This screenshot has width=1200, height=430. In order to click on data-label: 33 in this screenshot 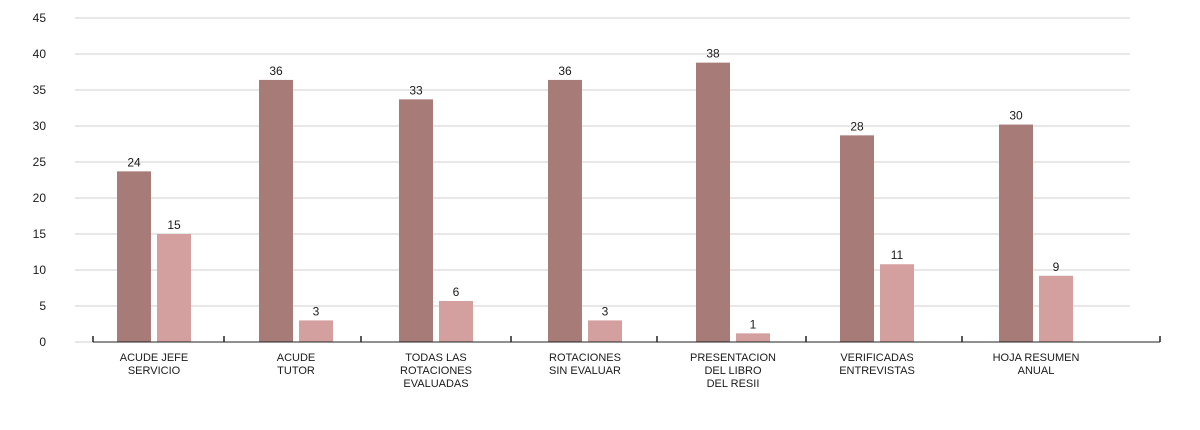, I will do `click(416, 90)`.